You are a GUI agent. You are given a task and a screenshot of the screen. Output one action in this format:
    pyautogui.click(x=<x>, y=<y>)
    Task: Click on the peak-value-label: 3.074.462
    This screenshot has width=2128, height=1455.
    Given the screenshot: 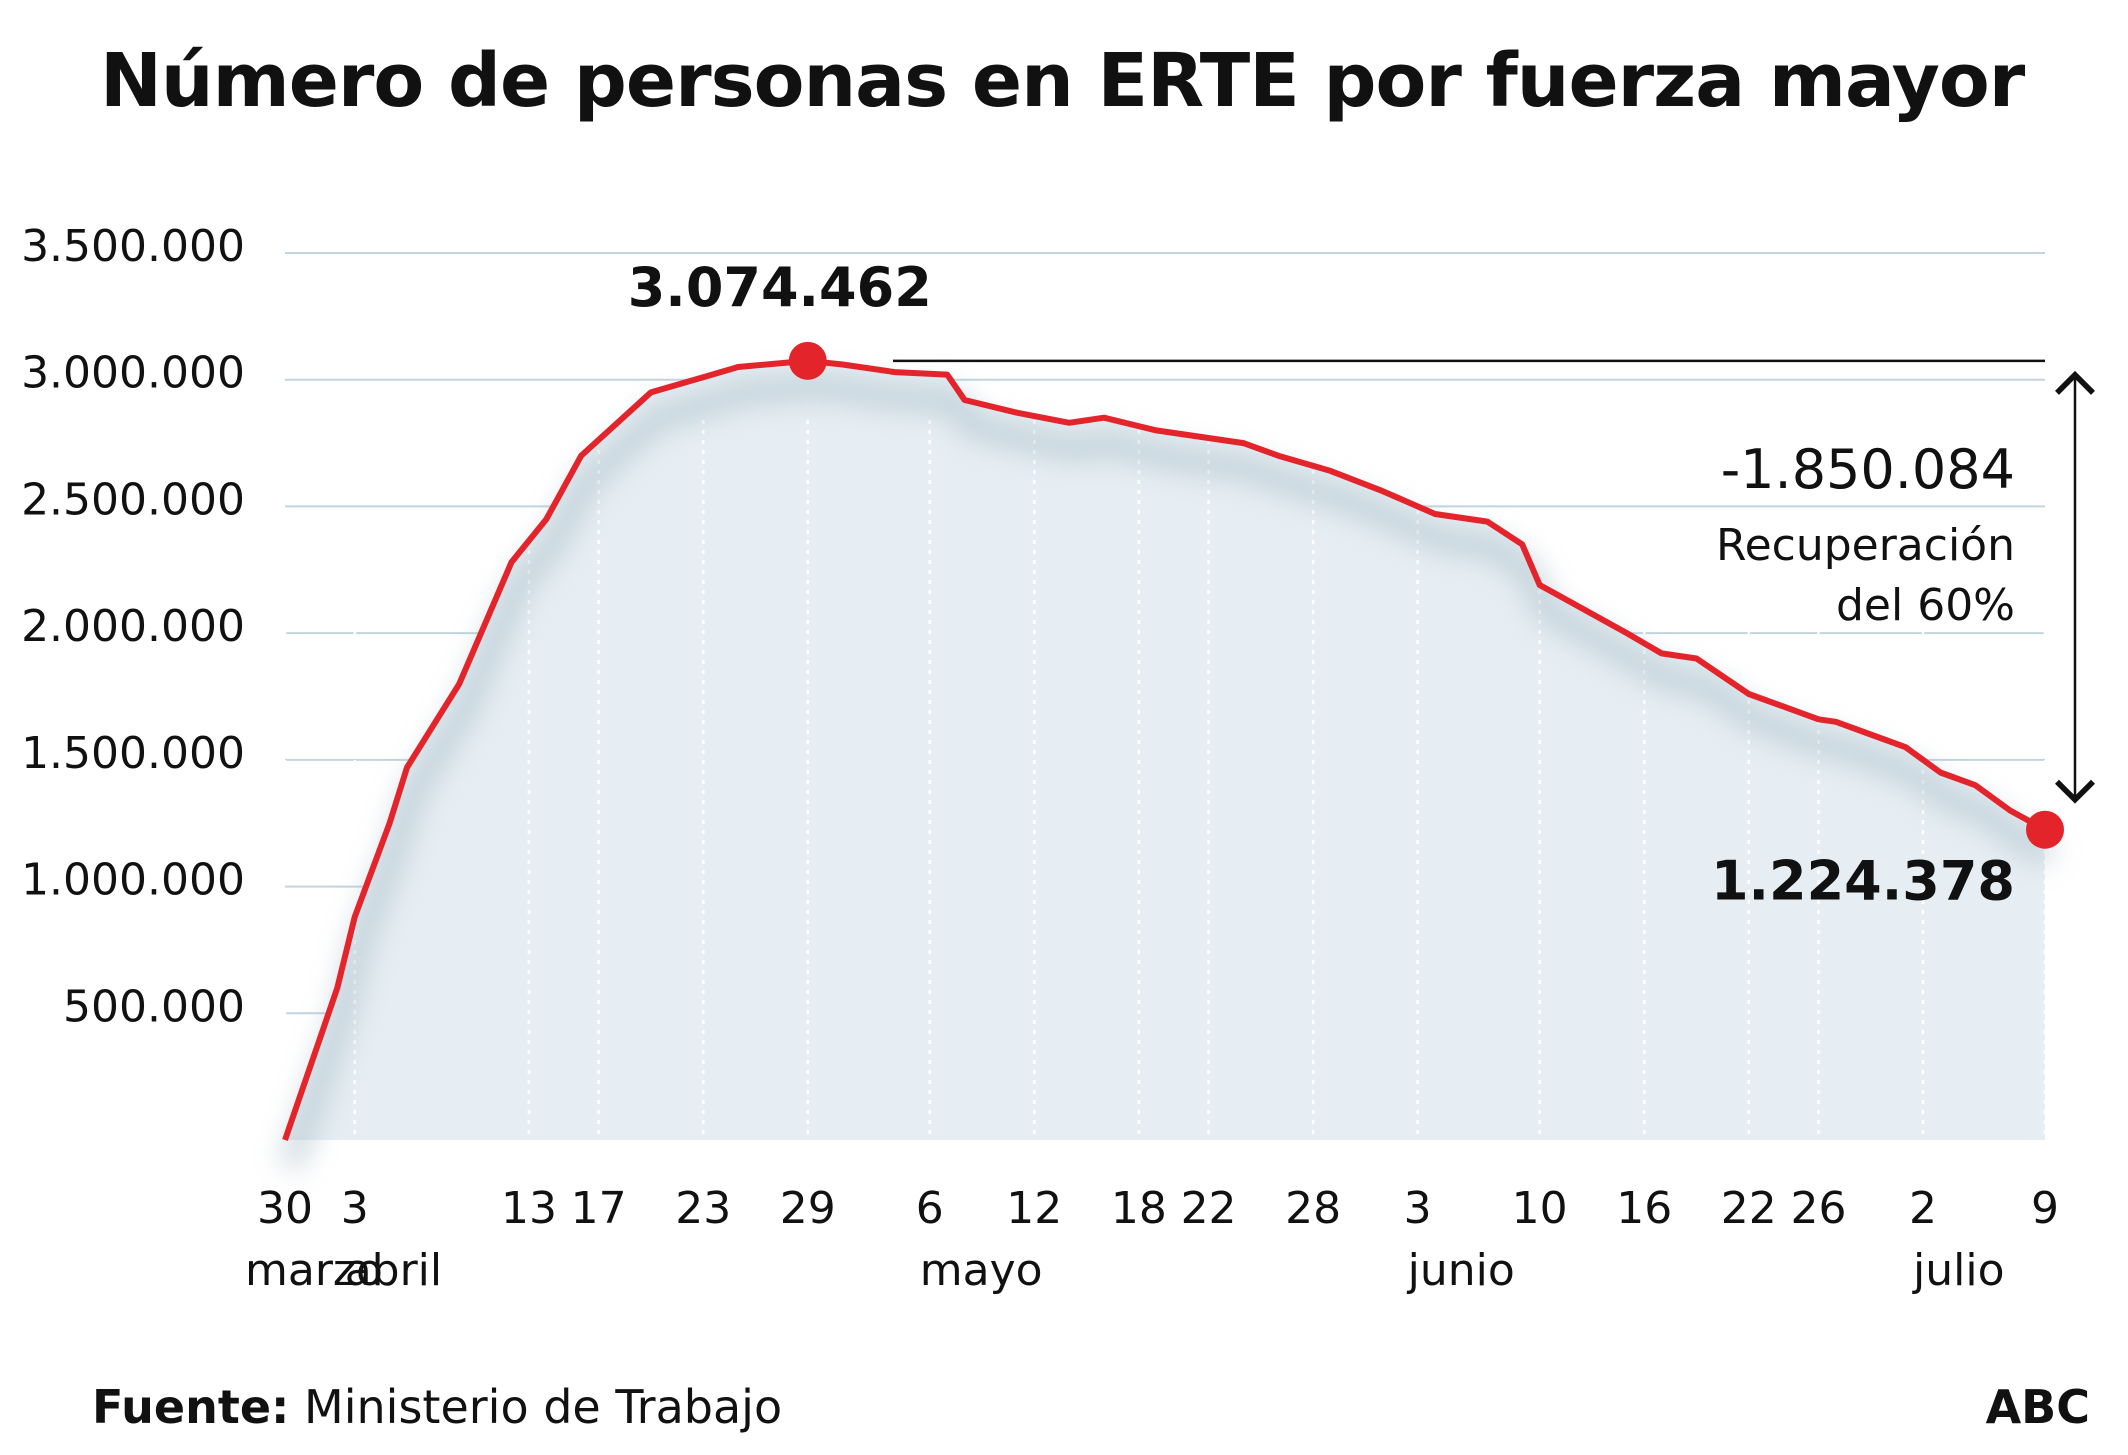 What is the action you would take?
    pyautogui.click(x=780, y=287)
    